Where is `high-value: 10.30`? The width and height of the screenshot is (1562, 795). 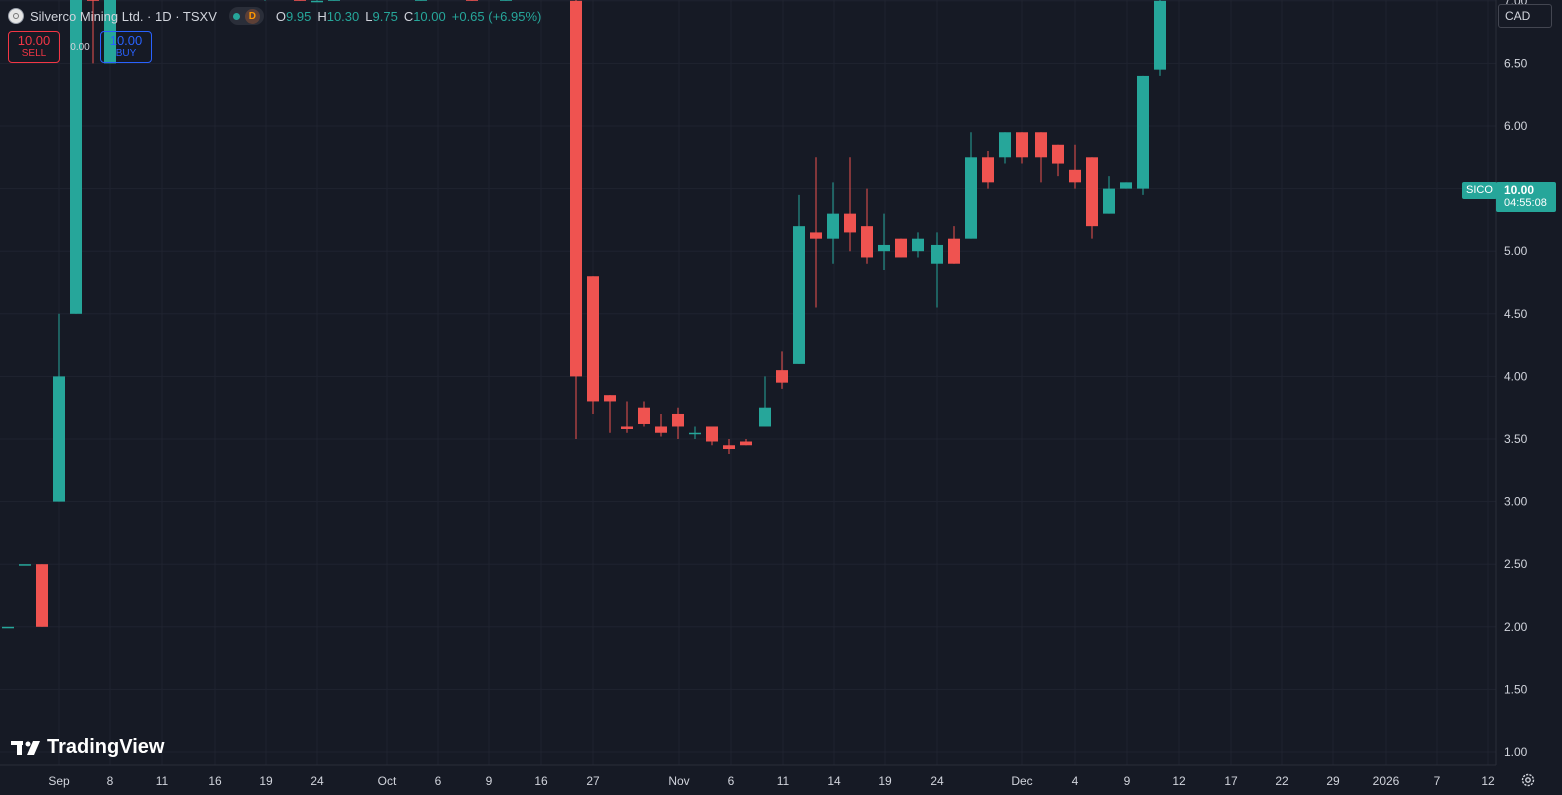 high-value: 10.30 is located at coordinates (343, 16).